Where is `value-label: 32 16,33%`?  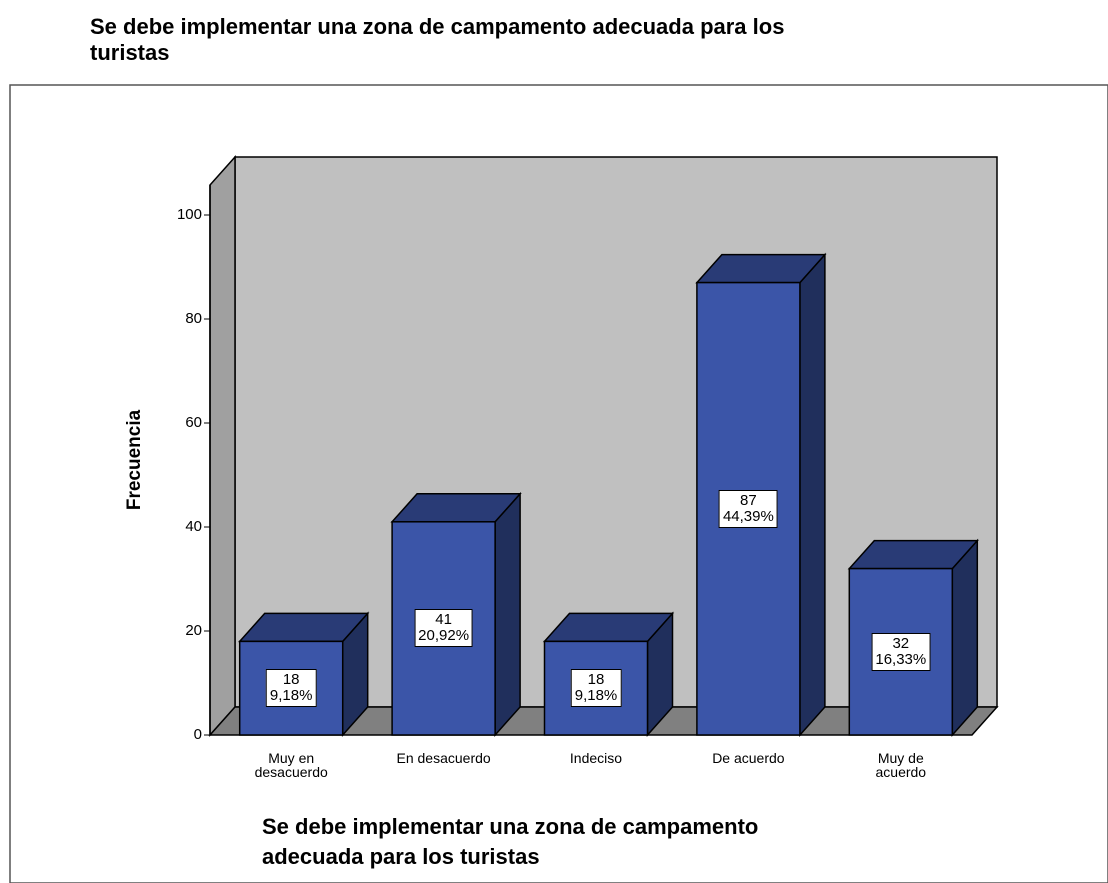
value-label: 32 16,33% is located at coordinates (901, 651).